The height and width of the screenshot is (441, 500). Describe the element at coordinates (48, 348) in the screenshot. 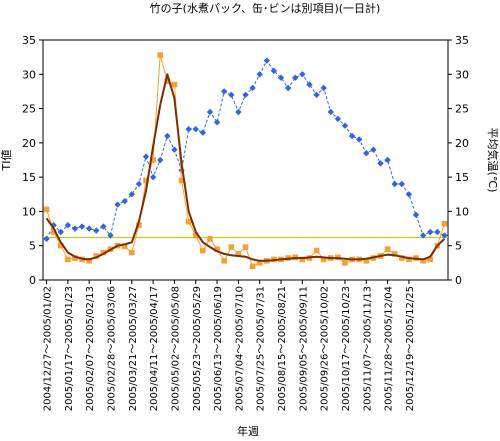

I see `x-tick-label: 2004/12/27～2005/01/02` at that location.